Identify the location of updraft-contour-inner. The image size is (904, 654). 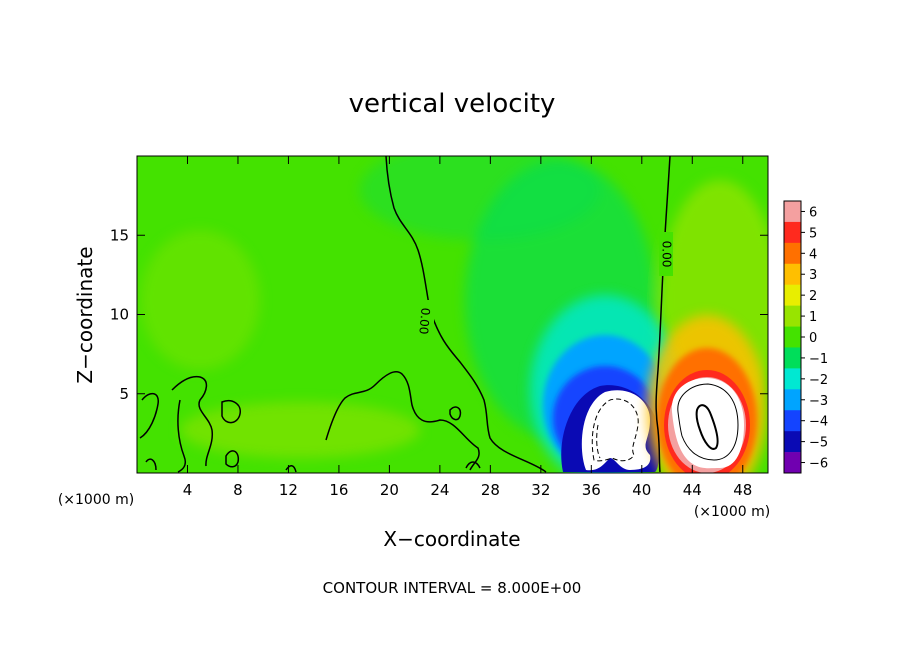
(707, 427).